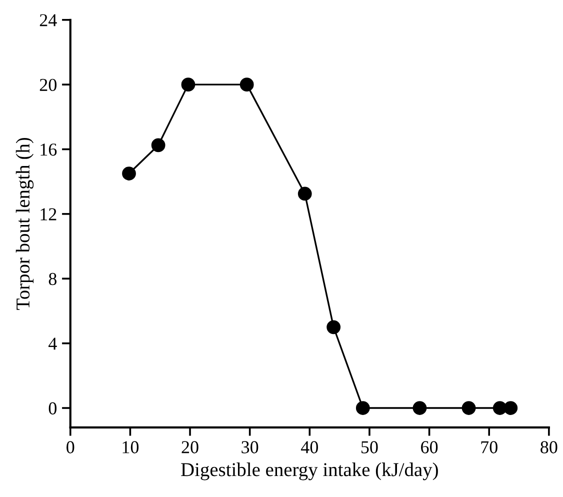 This screenshot has height=497, width=563. Describe the element at coordinates (309, 471) in the screenshot. I see `x-axis-title: Digestible energy intake (kJ/day)` at that location.